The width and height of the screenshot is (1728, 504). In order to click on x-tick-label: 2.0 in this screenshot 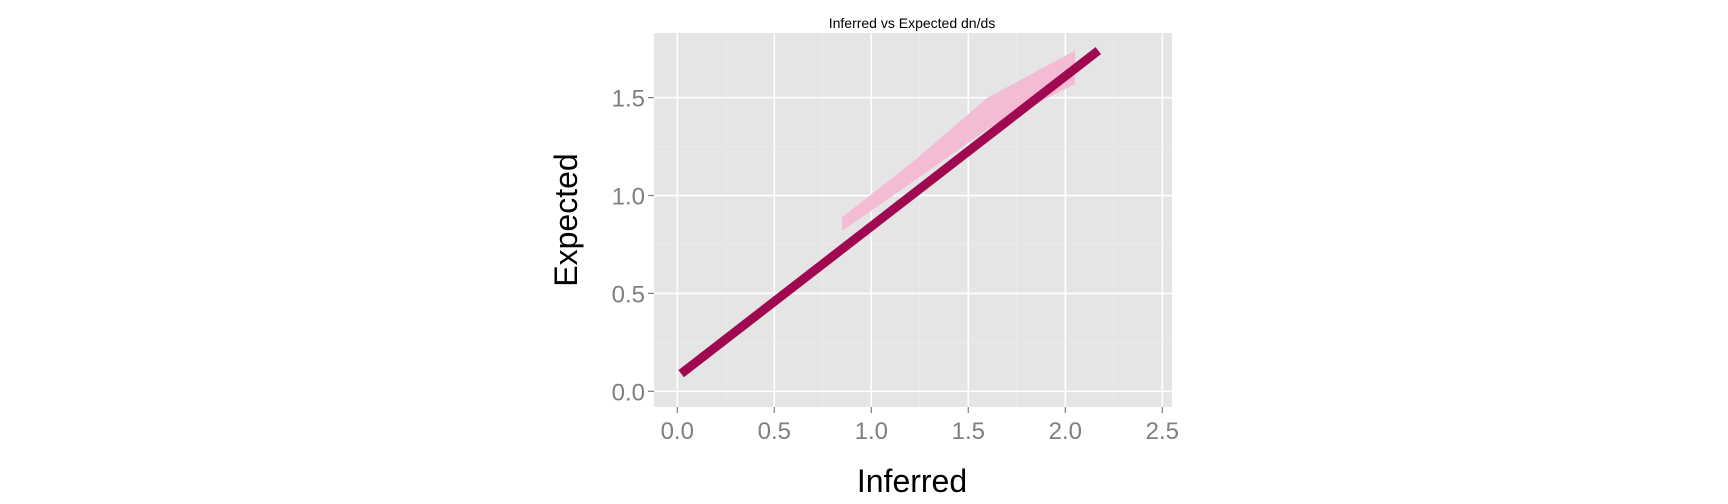, I will do `click(1065, 431)`.